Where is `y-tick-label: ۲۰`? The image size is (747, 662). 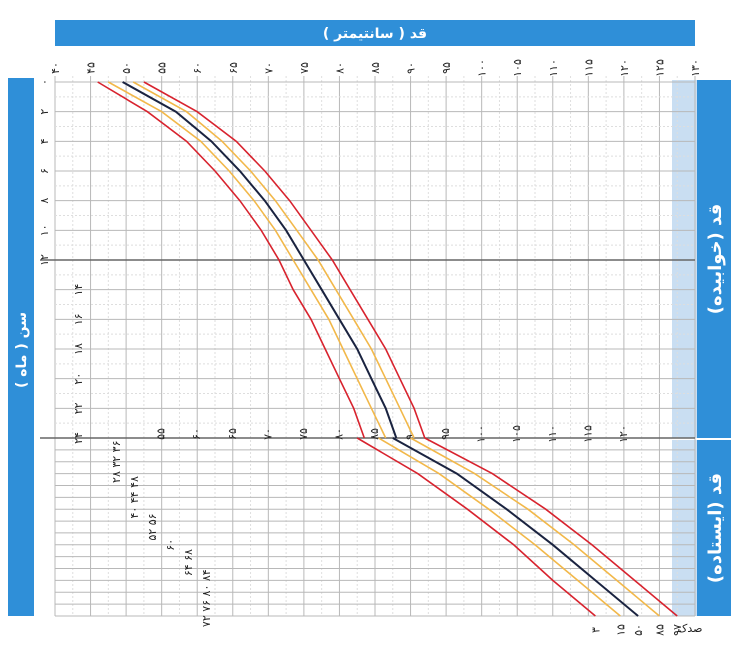
y-tick-label: ۲۰ is located at coordinates (78, 379).